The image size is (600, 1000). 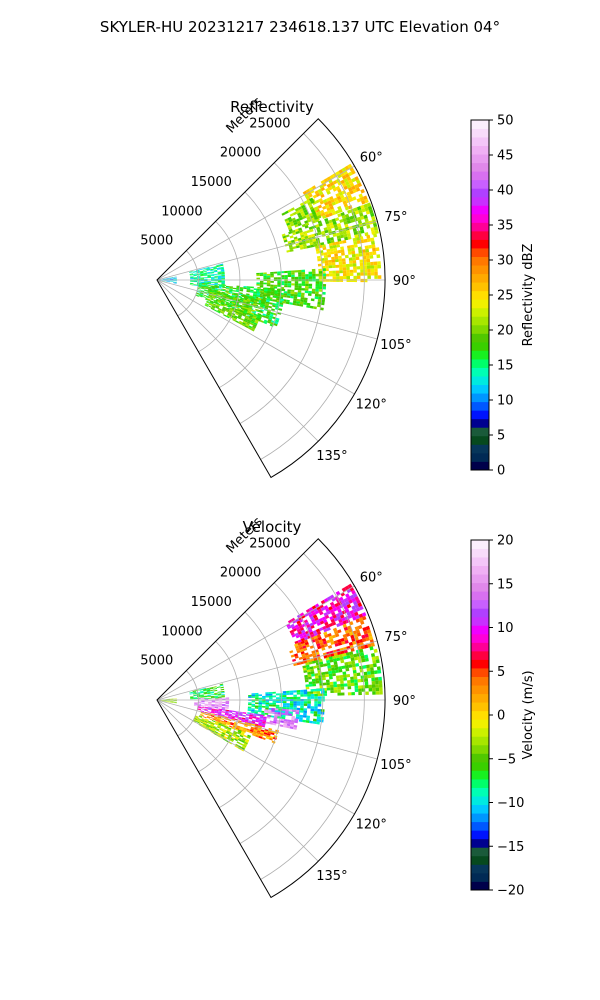 I want to click on range-tick-label: 20000, so click(x=240, y=153).